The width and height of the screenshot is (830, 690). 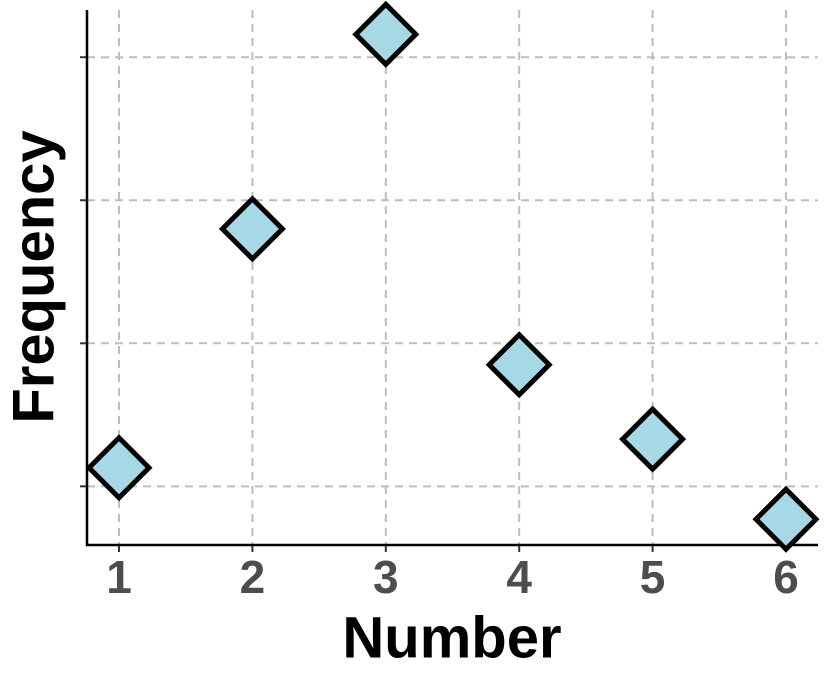 I want to click on x-tick-label: 4, so click(x=519, y=577).